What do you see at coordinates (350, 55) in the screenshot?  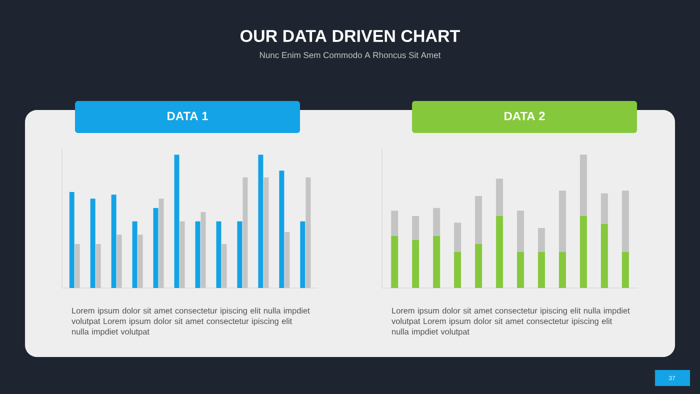 I see `text: Nunc Enim Sem Commodo A Rhoncus Sit Amet` at bounding box center [350, 55].